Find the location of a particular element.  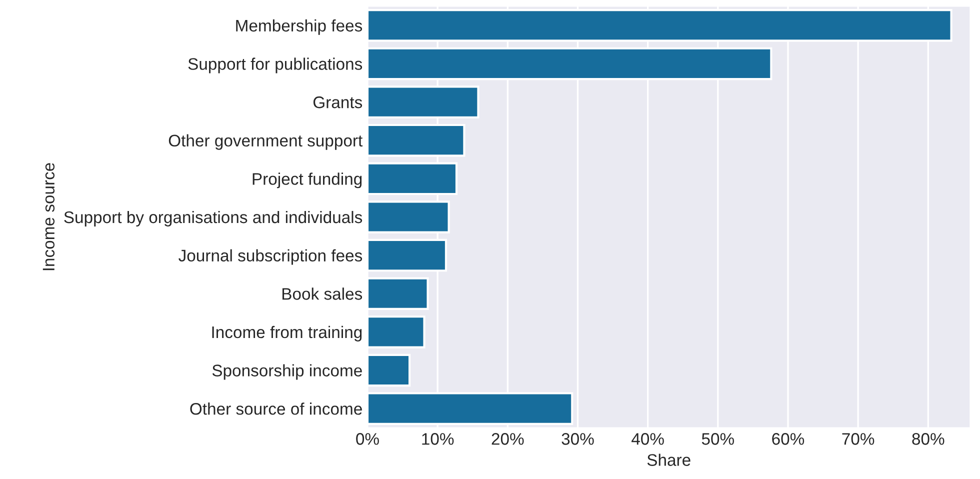

y-tick-label: Sponsorship income is located at coordinates (287, 372).